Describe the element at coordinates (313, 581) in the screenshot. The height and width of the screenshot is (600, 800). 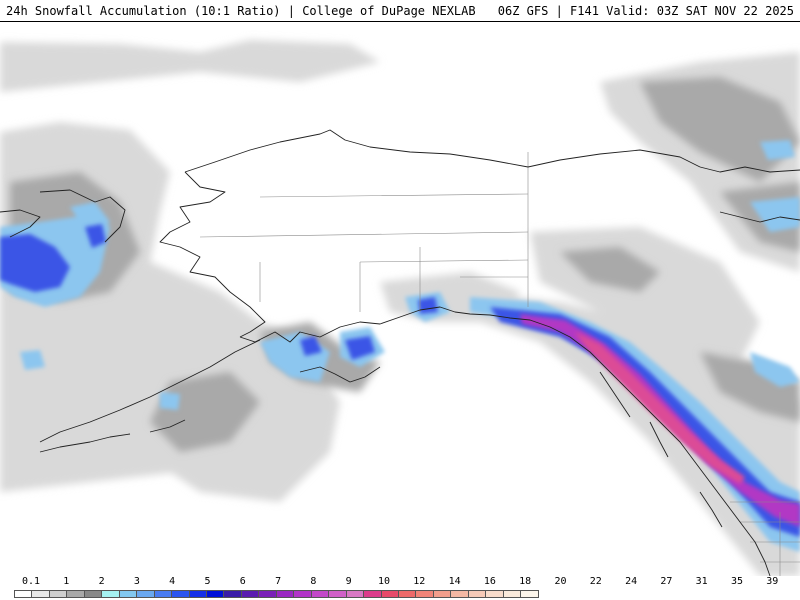
I see `legend-label: 8` at that location.